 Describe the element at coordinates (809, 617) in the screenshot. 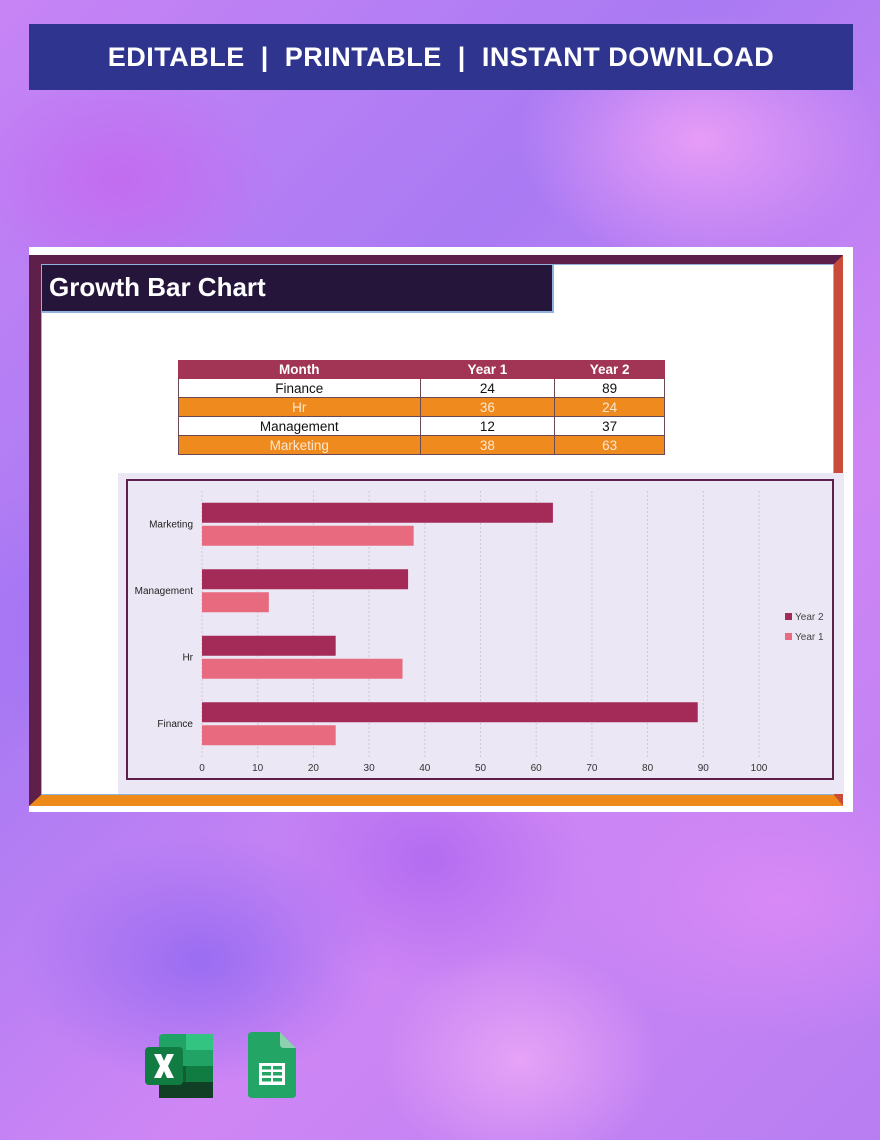

I see `legend-label: Year 2` at that location.